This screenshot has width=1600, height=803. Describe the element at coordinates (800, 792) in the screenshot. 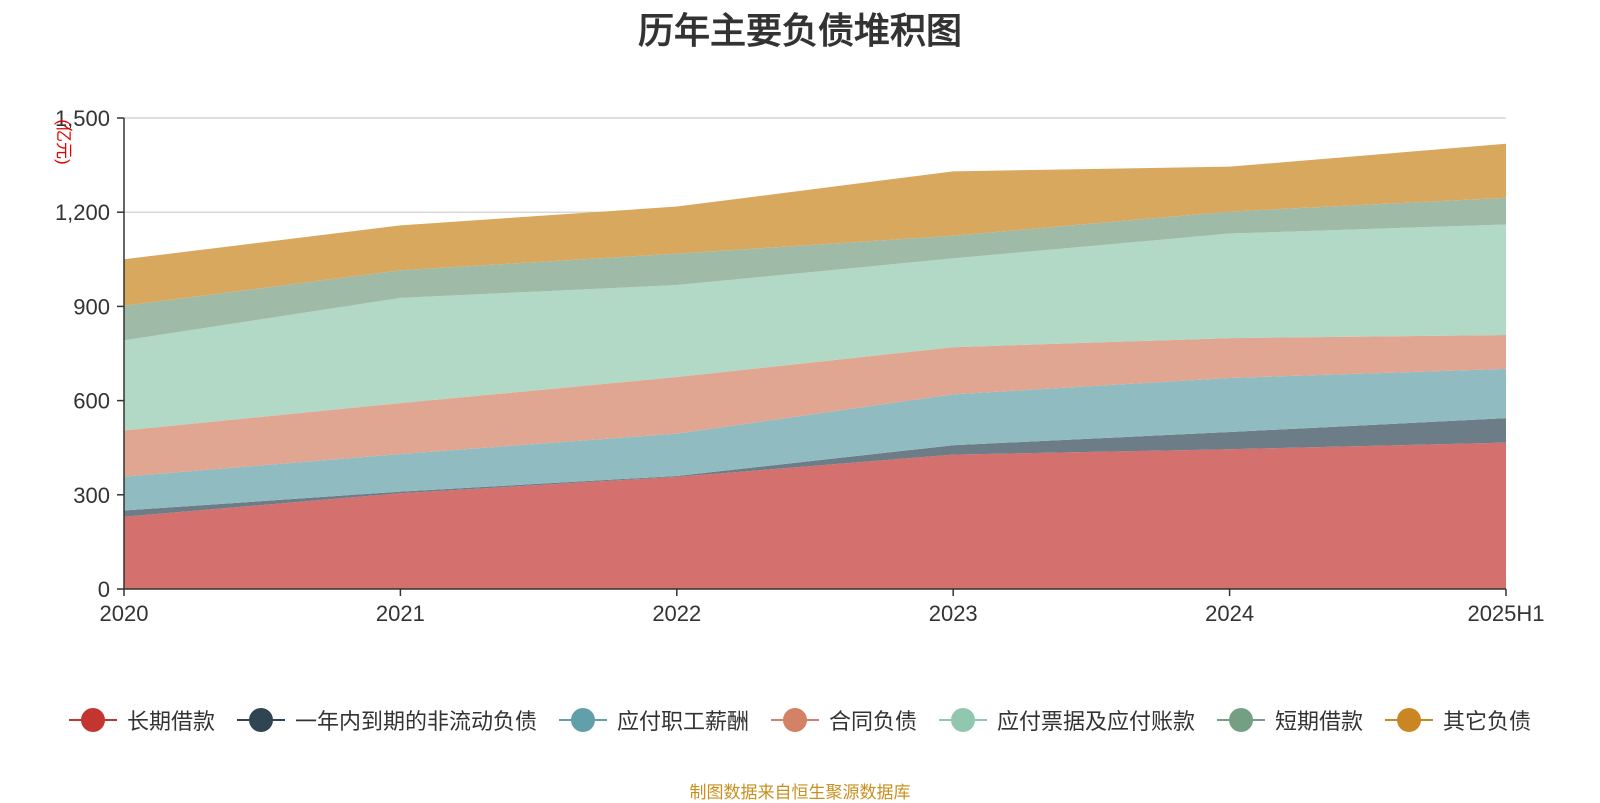

I see `source-note: 制图数据来自恒生聚源数据库` at that location.